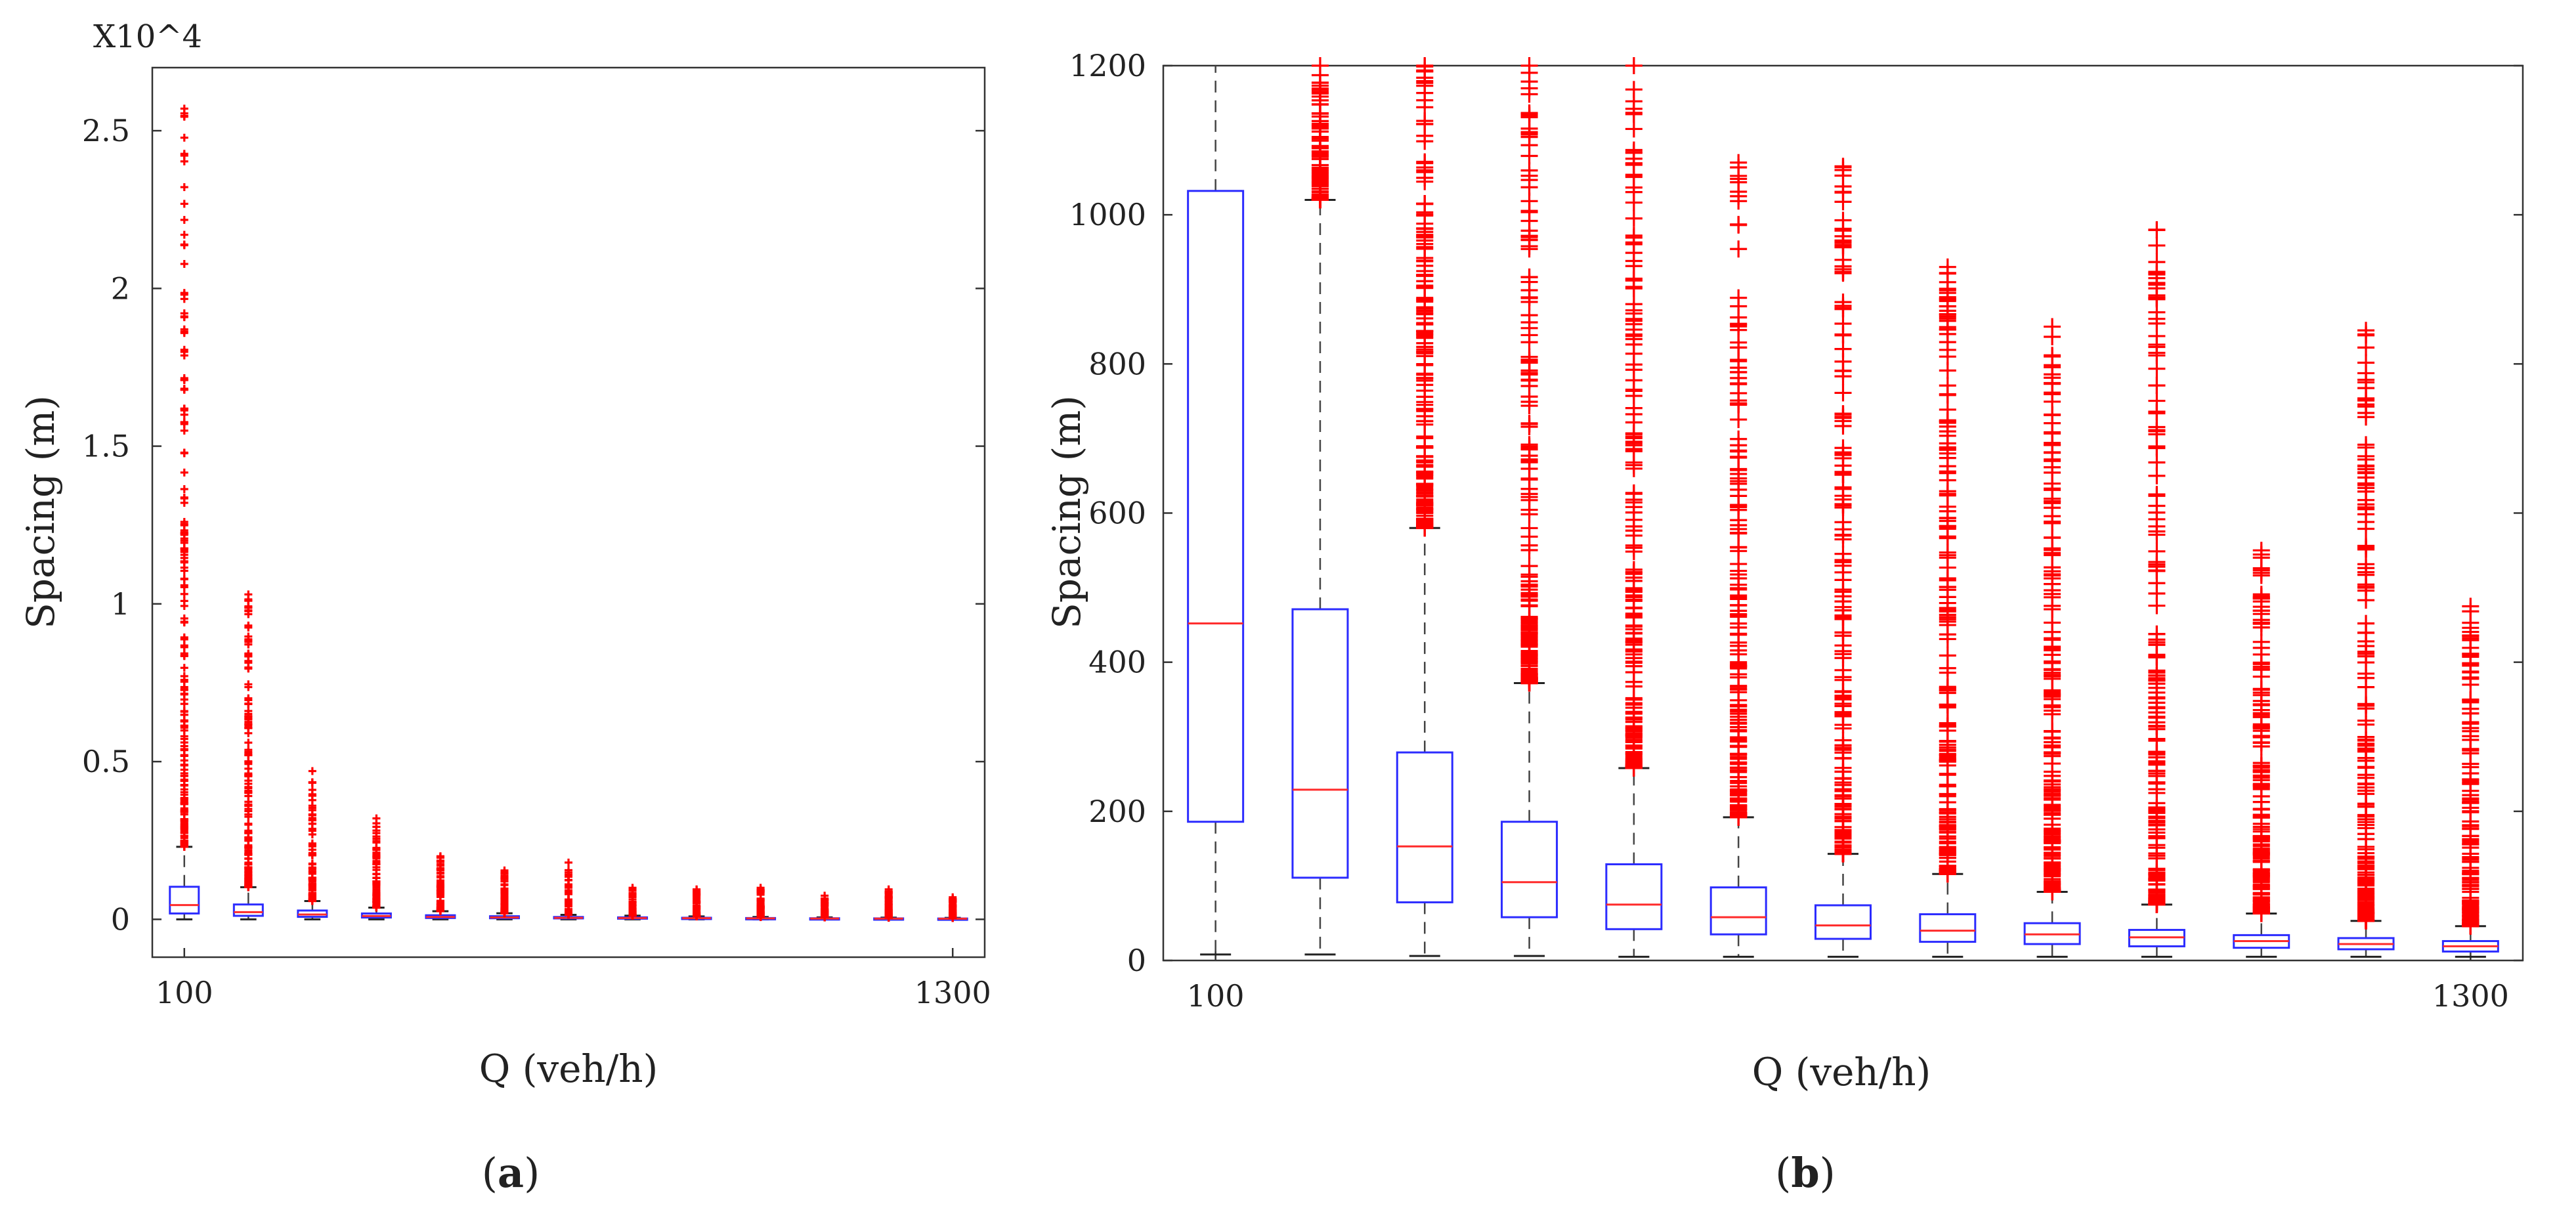 This screenshot has height=1206, width=2576. What do you see at coordinates (1848, 982) in the screenshot?
I see `x-ticks-b: 100 1300` at bounding box center [1848, 982].